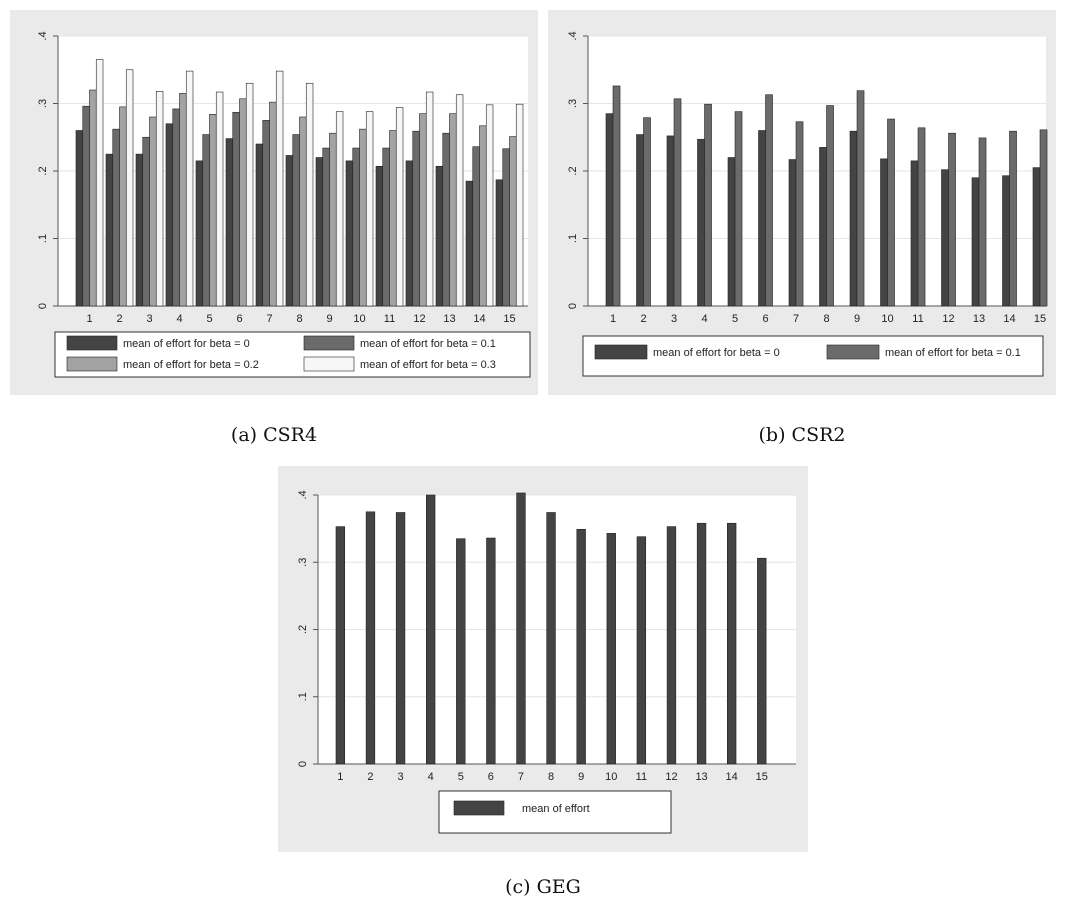 The width and height of the screenshot is (1066, 905). I want to click on caption-geg: (c) GEG, so click(543, 887).